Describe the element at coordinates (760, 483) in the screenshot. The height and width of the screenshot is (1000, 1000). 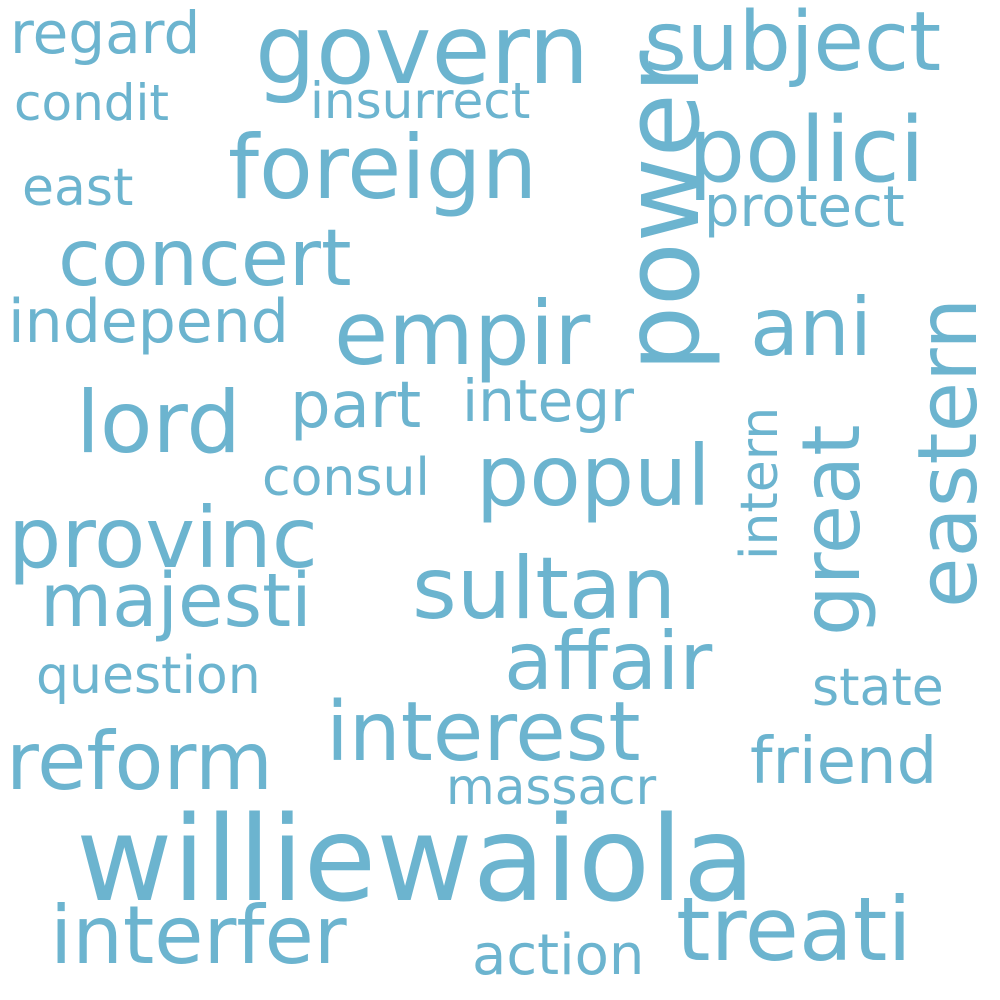
I see `word-intern: intern` at that location.